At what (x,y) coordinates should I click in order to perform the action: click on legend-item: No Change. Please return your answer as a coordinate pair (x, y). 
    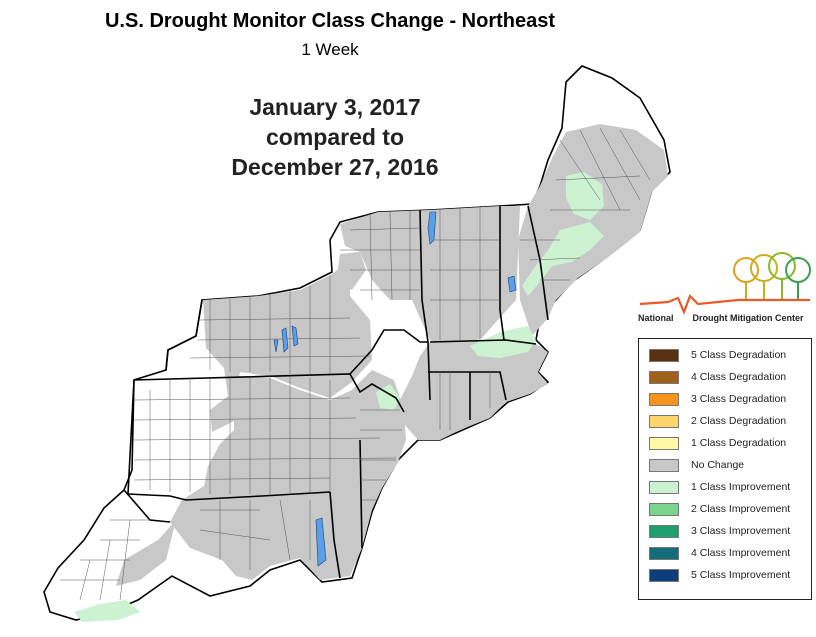
    Looking at the image, I should click on (696, 465).